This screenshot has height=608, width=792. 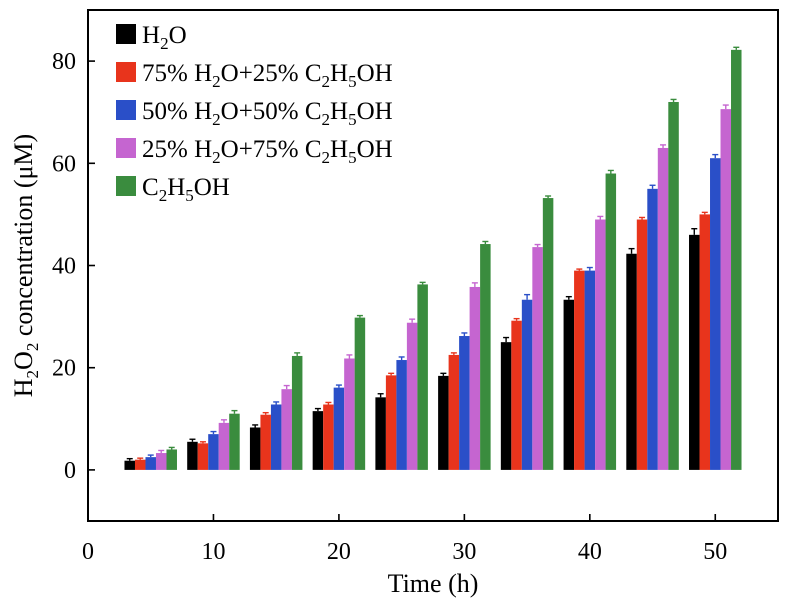 What do you see at coordinates (422, 377) in the screenshot?
I see `bar-s5-x25` at bounding box center [422, 377].